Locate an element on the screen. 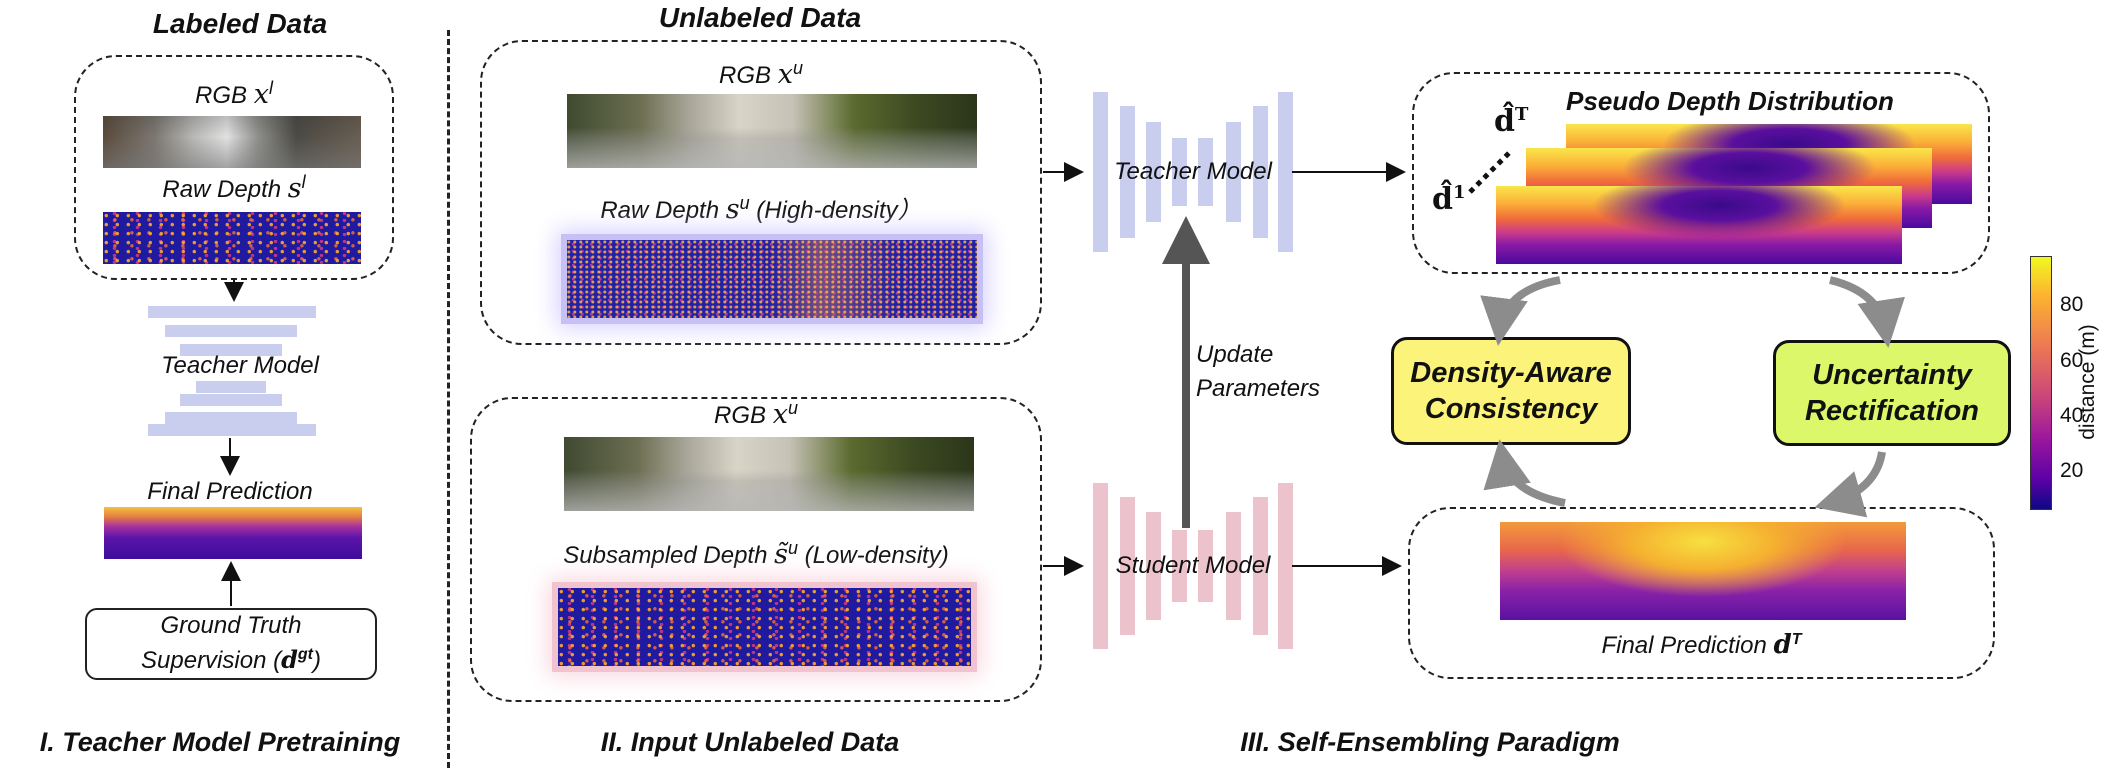 This screenshot has height=774, width=2120. rgb-label-unlabeled: RGB xu is located at coordinates (761, 74).